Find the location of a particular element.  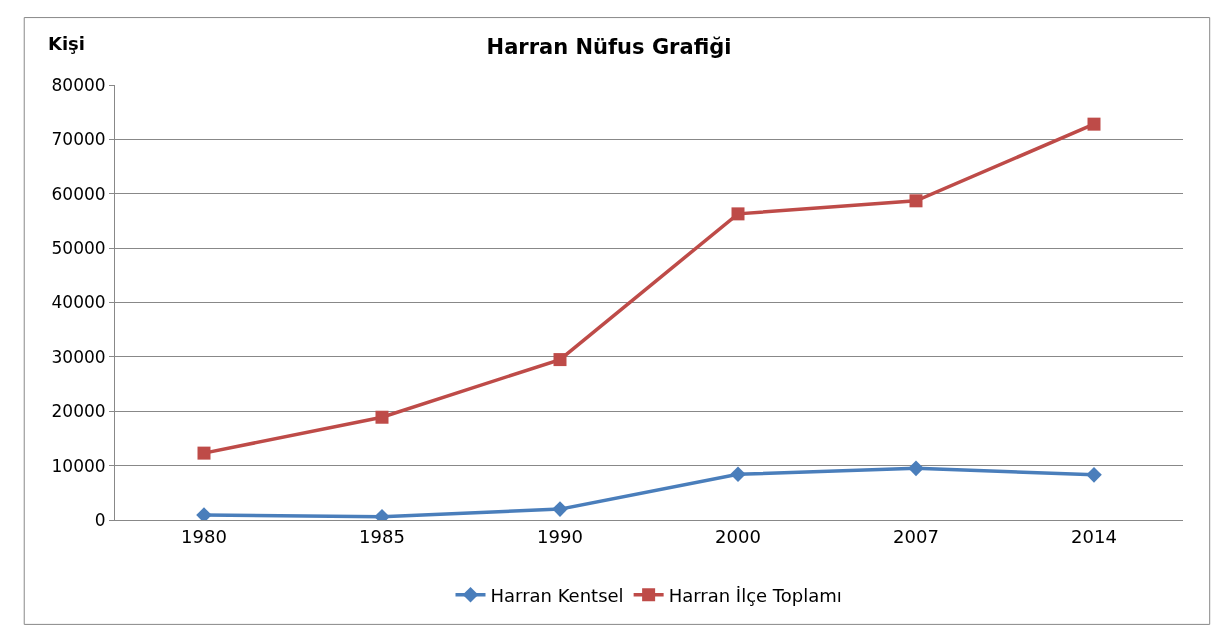

x-tick-label: 1985 is located at coordinates (382, 536).